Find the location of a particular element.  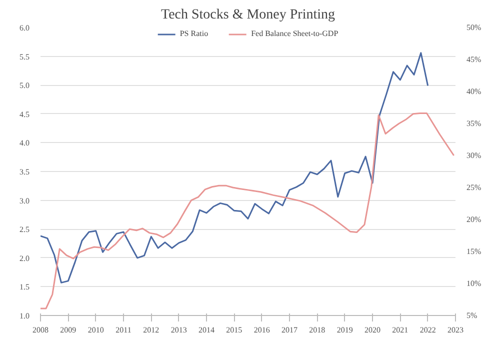

y2-tick-label: 45% is located at coordinates (474, 59).